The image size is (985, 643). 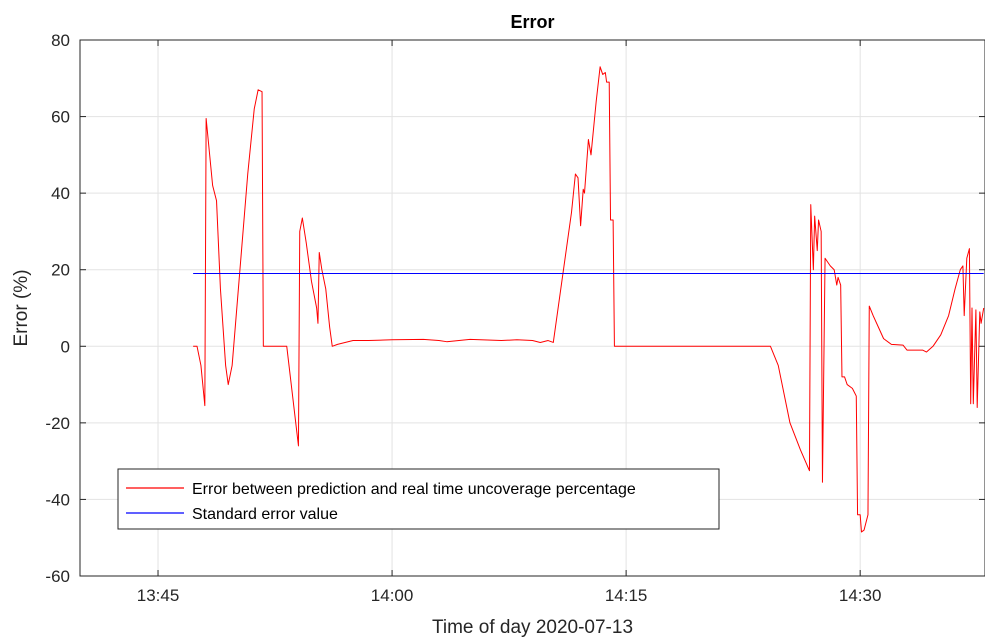 I want to click on legend-box, so click(x=418, y=499).